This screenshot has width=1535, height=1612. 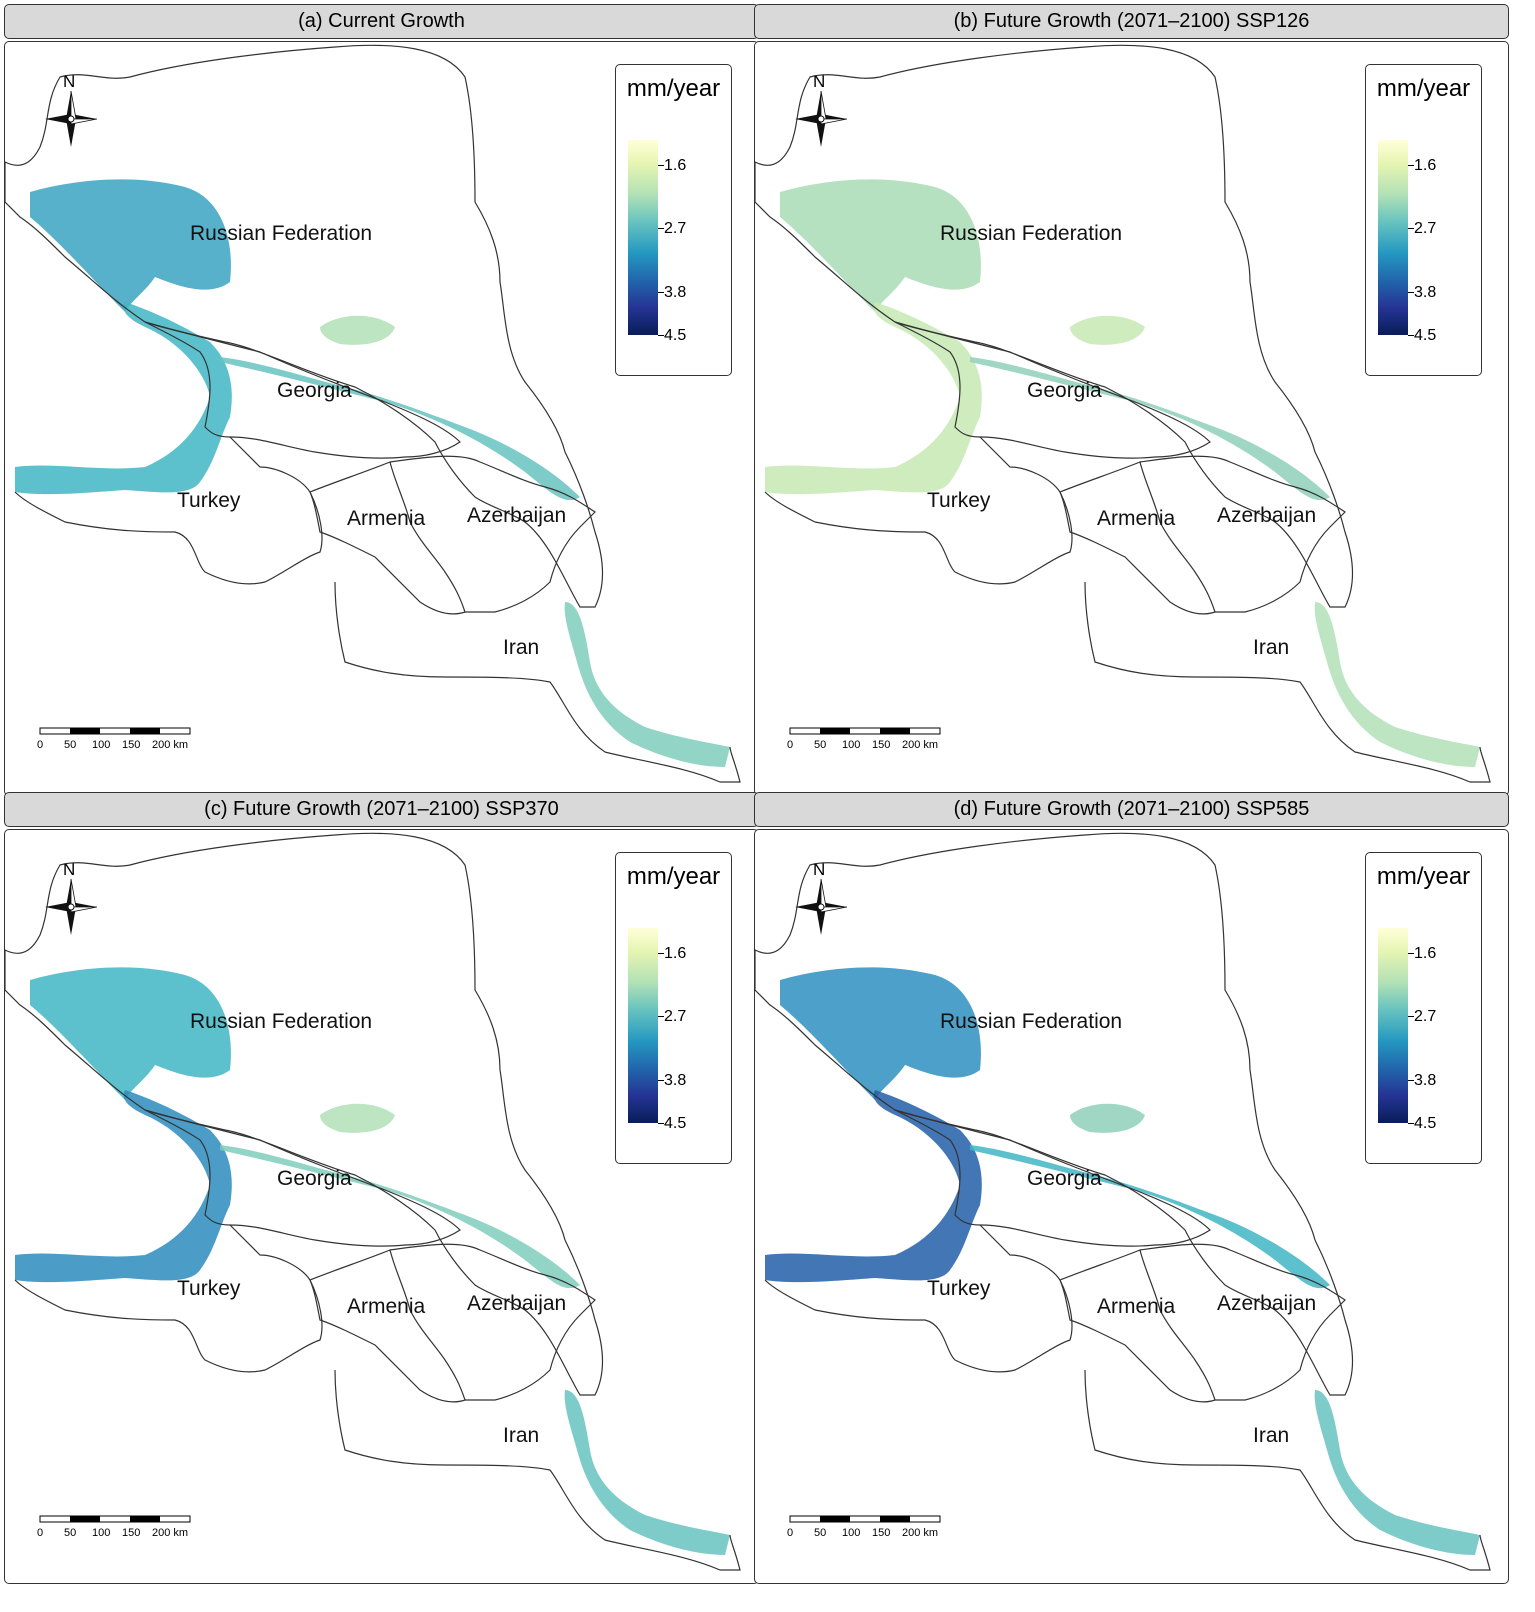 What do you see at coordinates (1131, 21) in the screenshot?
I see `panel-title: (b) Future Growth (2071–2100) SSP126` at bounding box center [1131, 21].